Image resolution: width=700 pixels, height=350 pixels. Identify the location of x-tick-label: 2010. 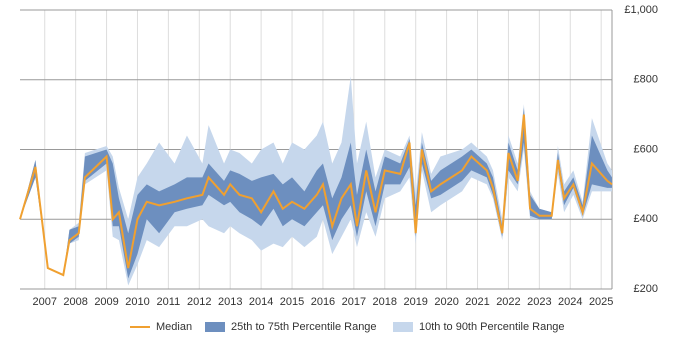
(137, 302).